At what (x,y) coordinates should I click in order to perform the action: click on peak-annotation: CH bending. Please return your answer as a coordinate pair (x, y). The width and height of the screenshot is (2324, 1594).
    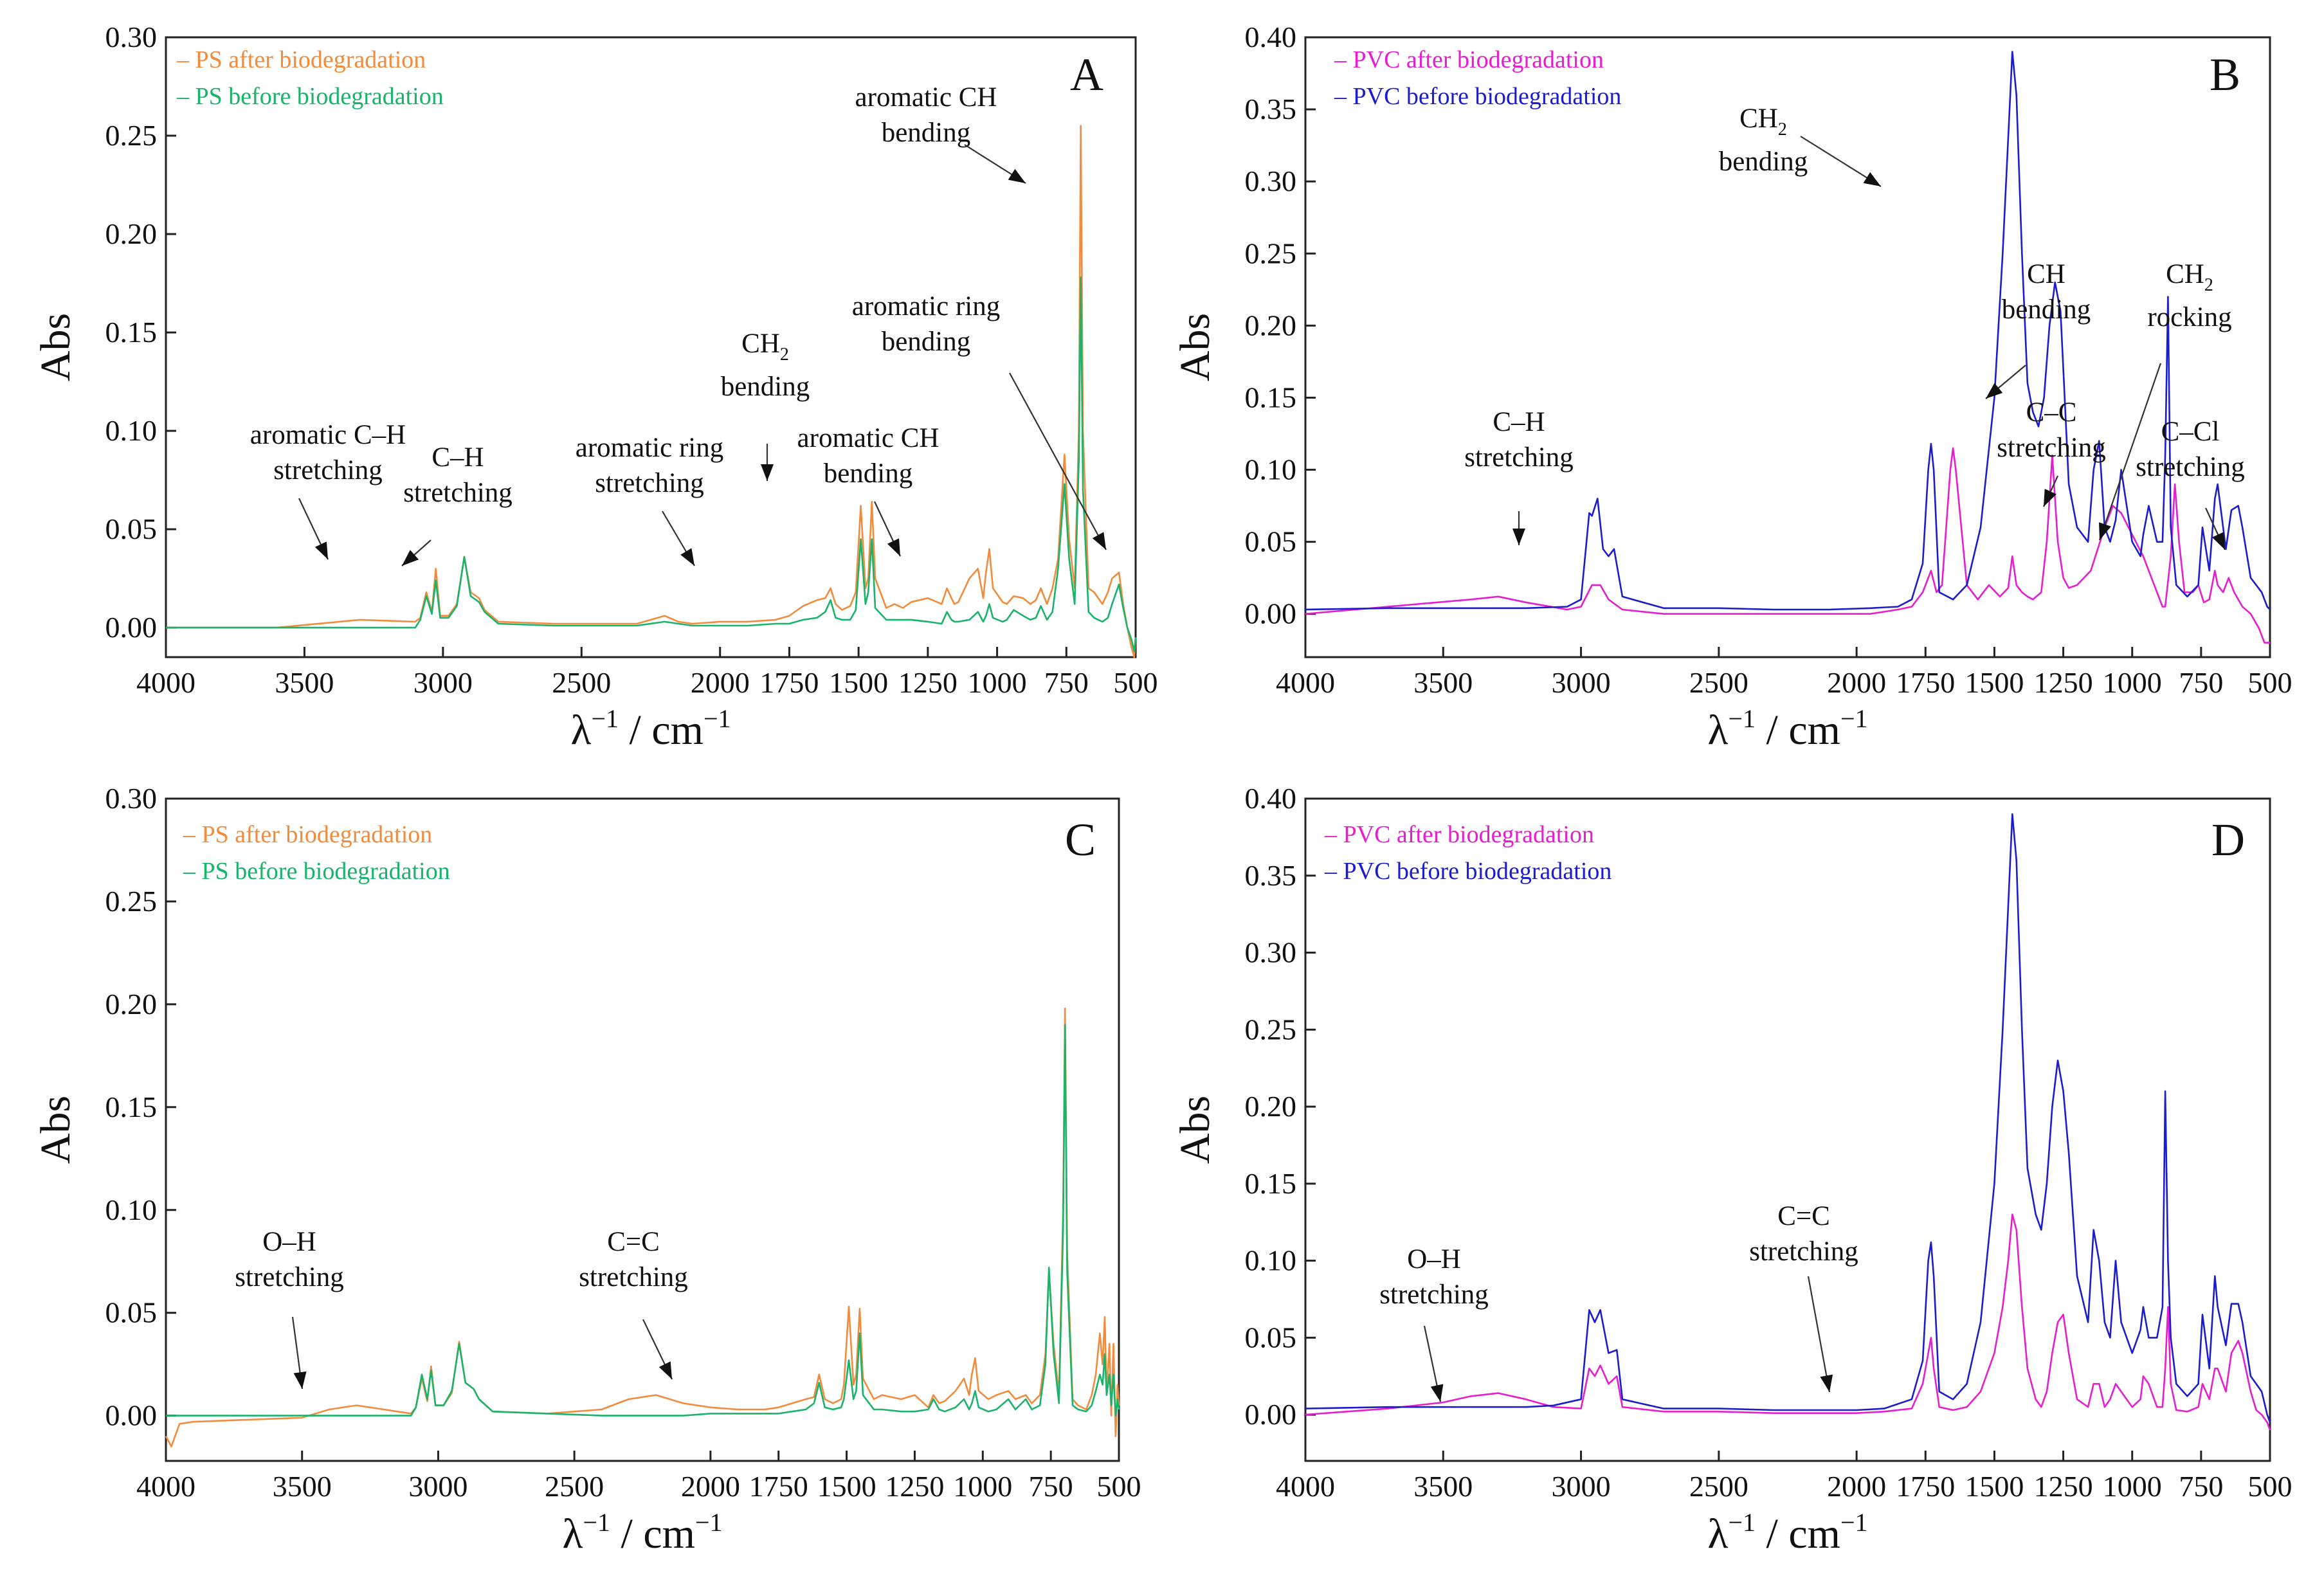
    Looking at the image, I should click on (2046, 292).